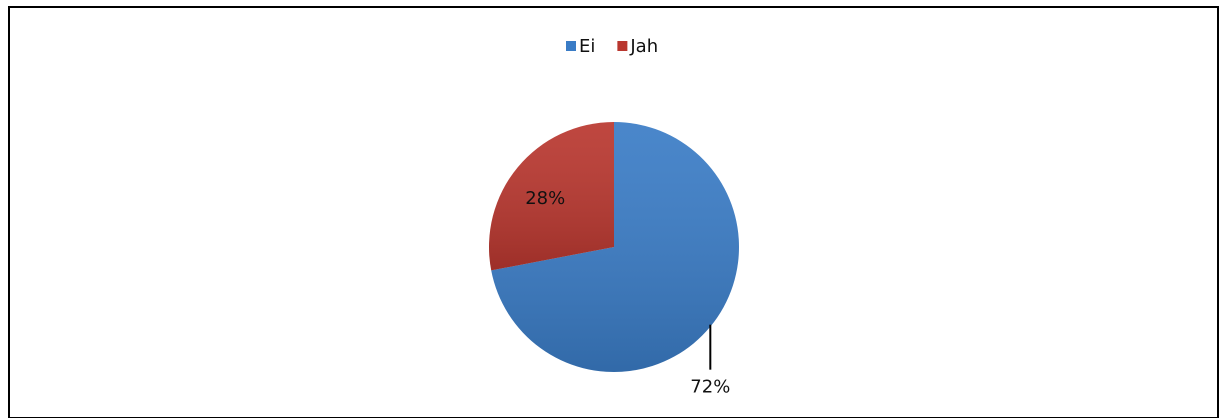  Describe the element at coordinates (587, 46) in the screenshot. I see `legend-label: Ei` at that location.